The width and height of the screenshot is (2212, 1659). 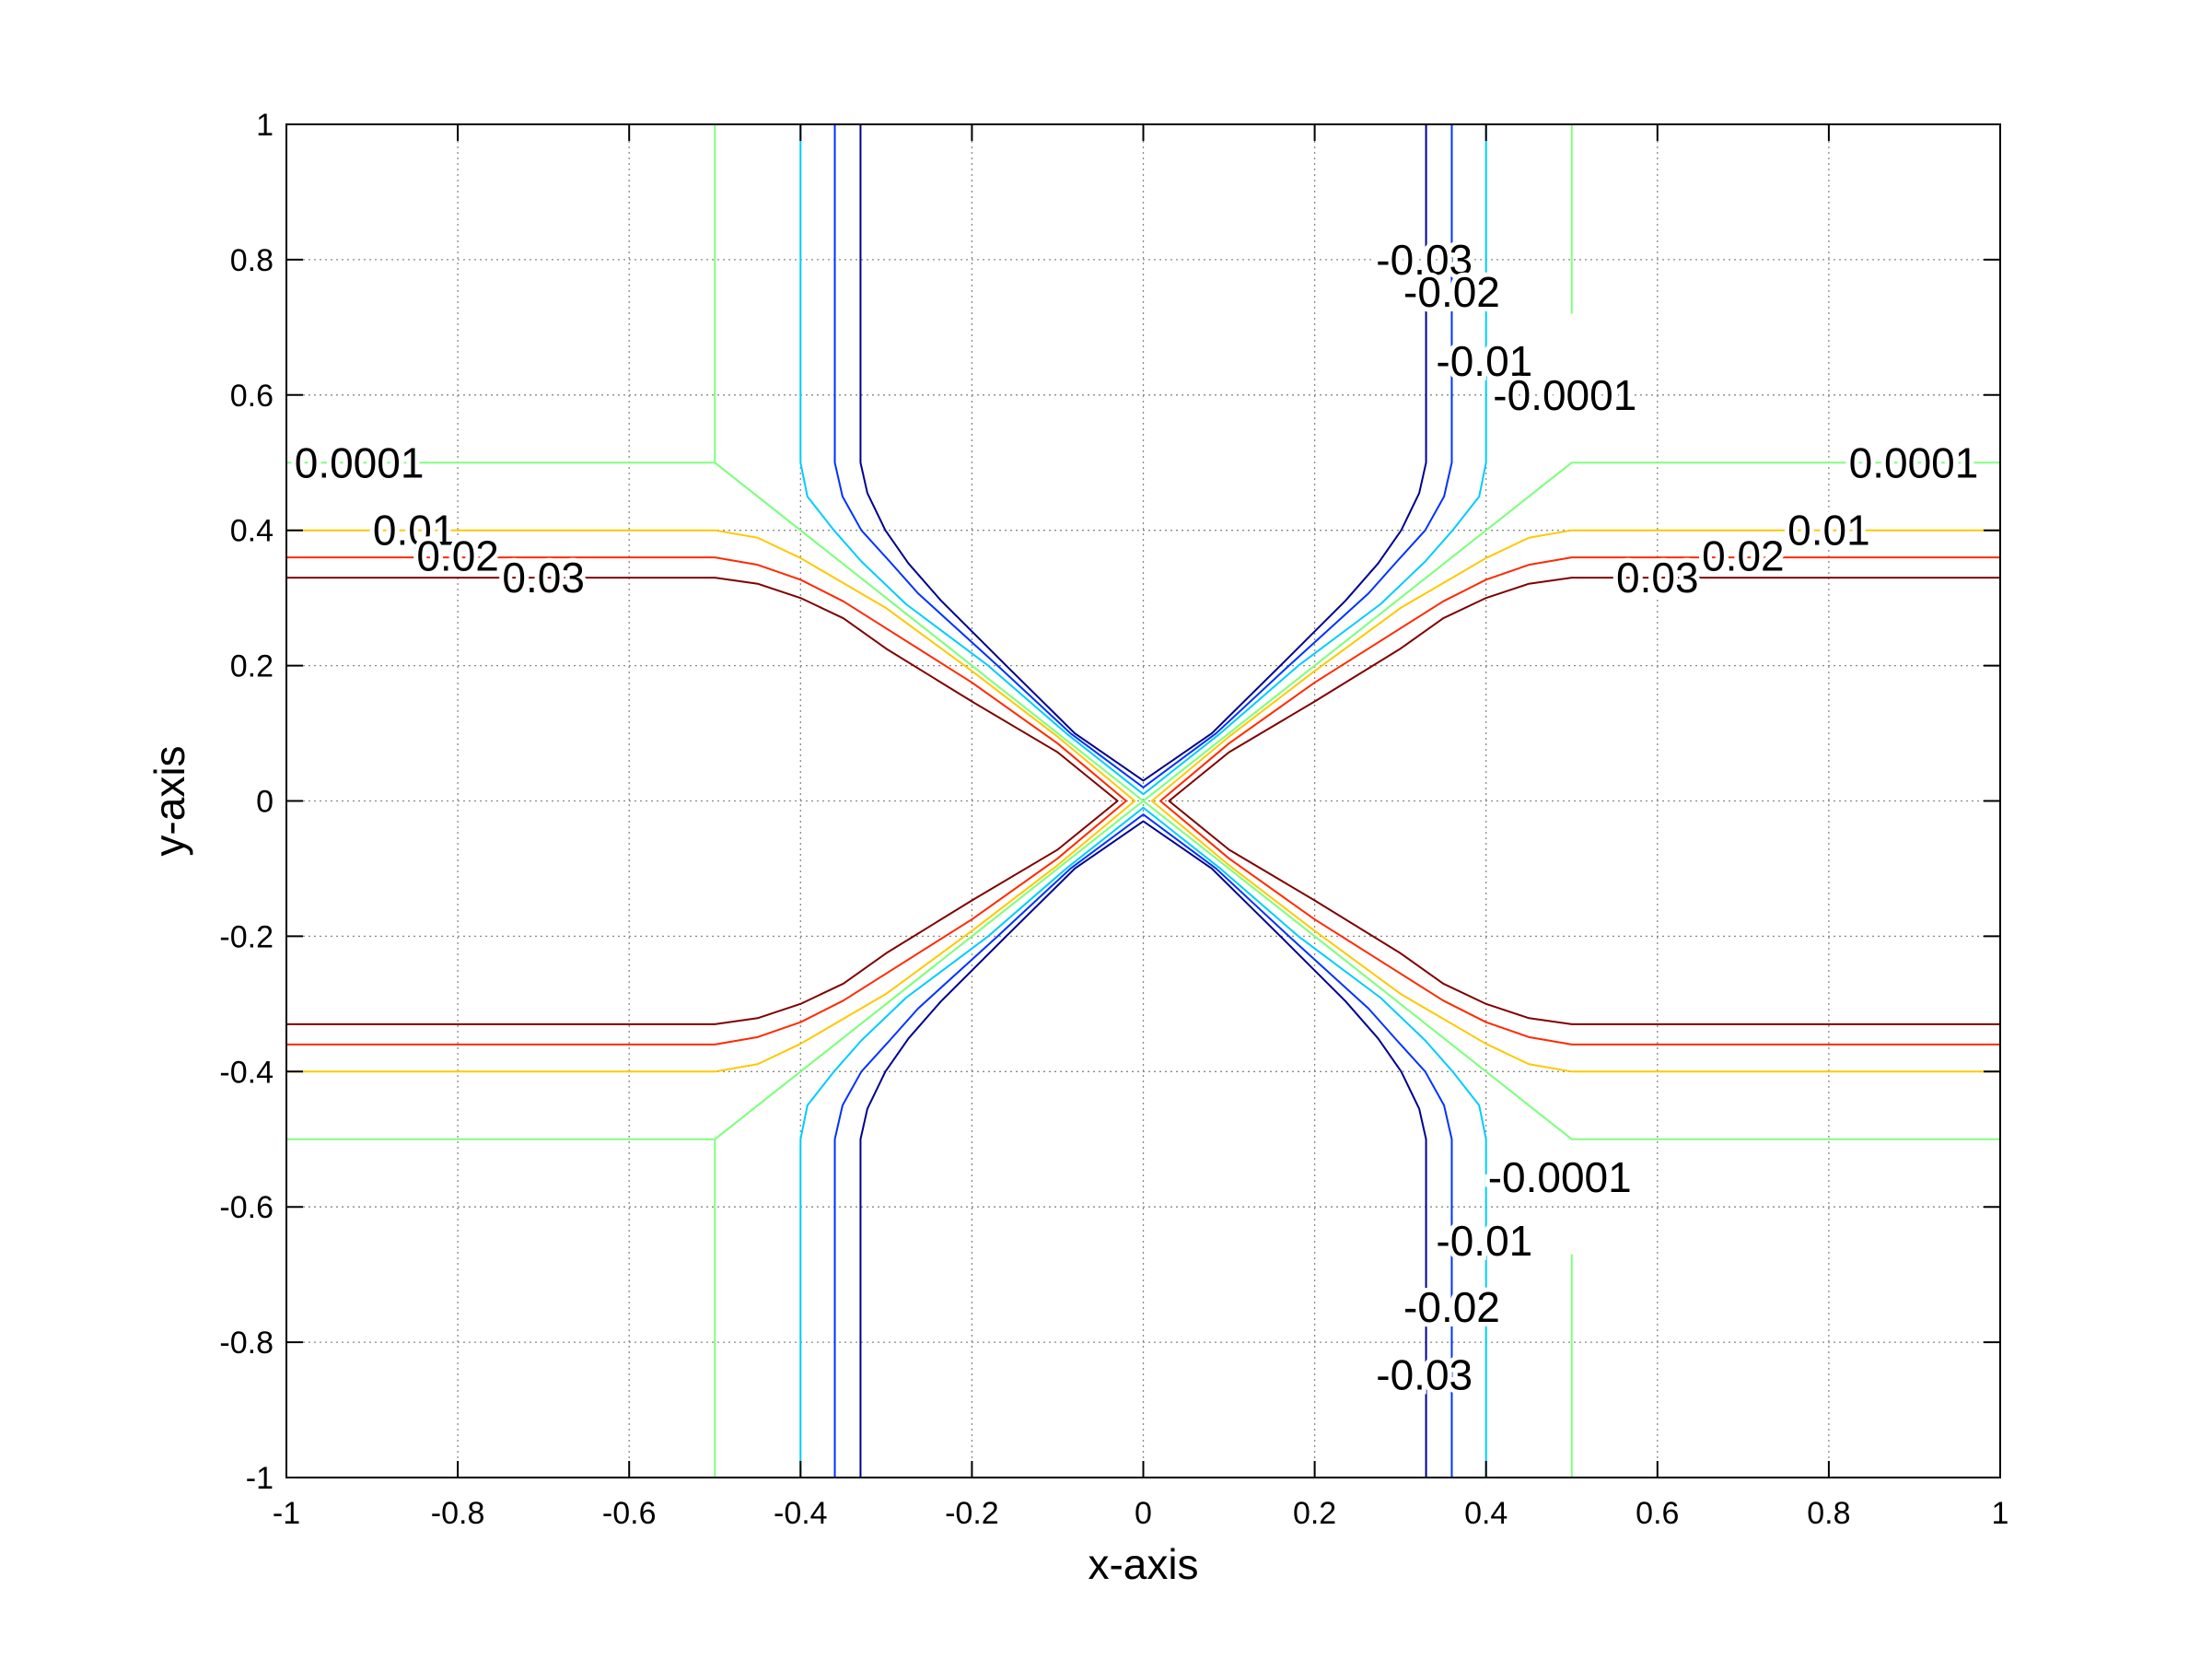 I want to click on x-axis-label: x-axis, so click(x=1143, y=1564).